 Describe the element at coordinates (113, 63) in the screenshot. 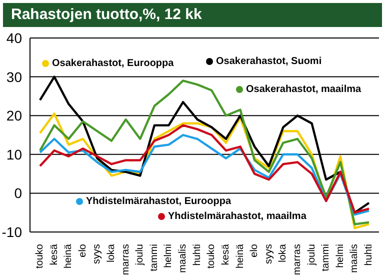

I see `legend-label: Osakerahastot, Eurooppa` at that location.